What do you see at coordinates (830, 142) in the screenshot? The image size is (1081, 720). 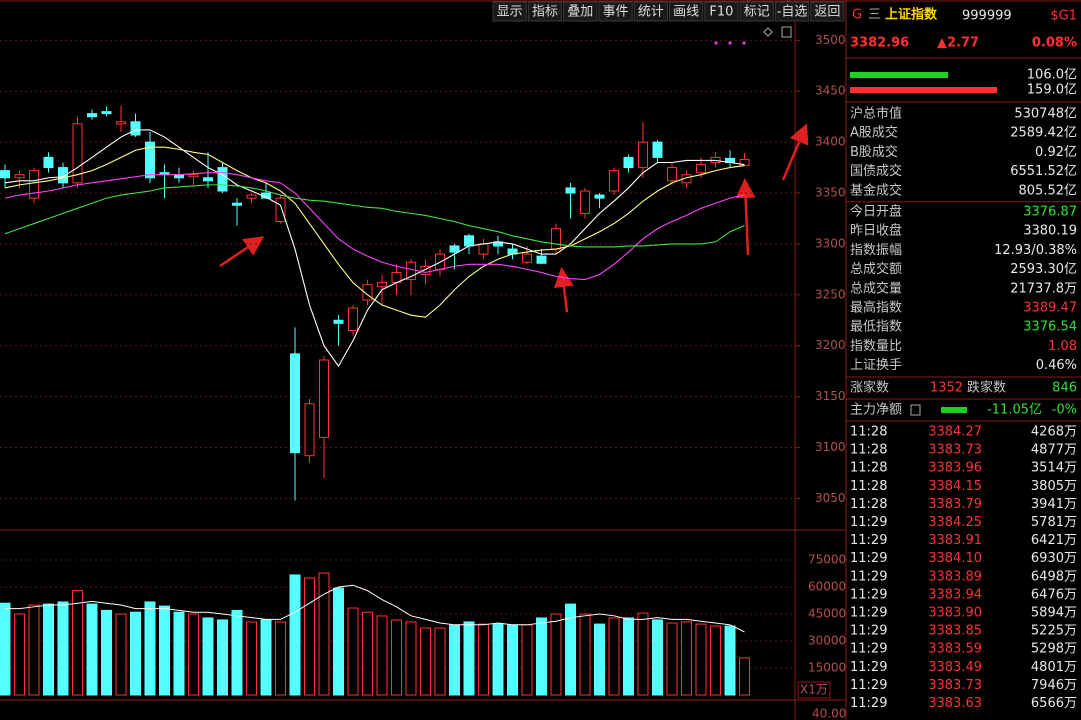 I see `y-tick-label: 3400` at bounding box center [830, 142].